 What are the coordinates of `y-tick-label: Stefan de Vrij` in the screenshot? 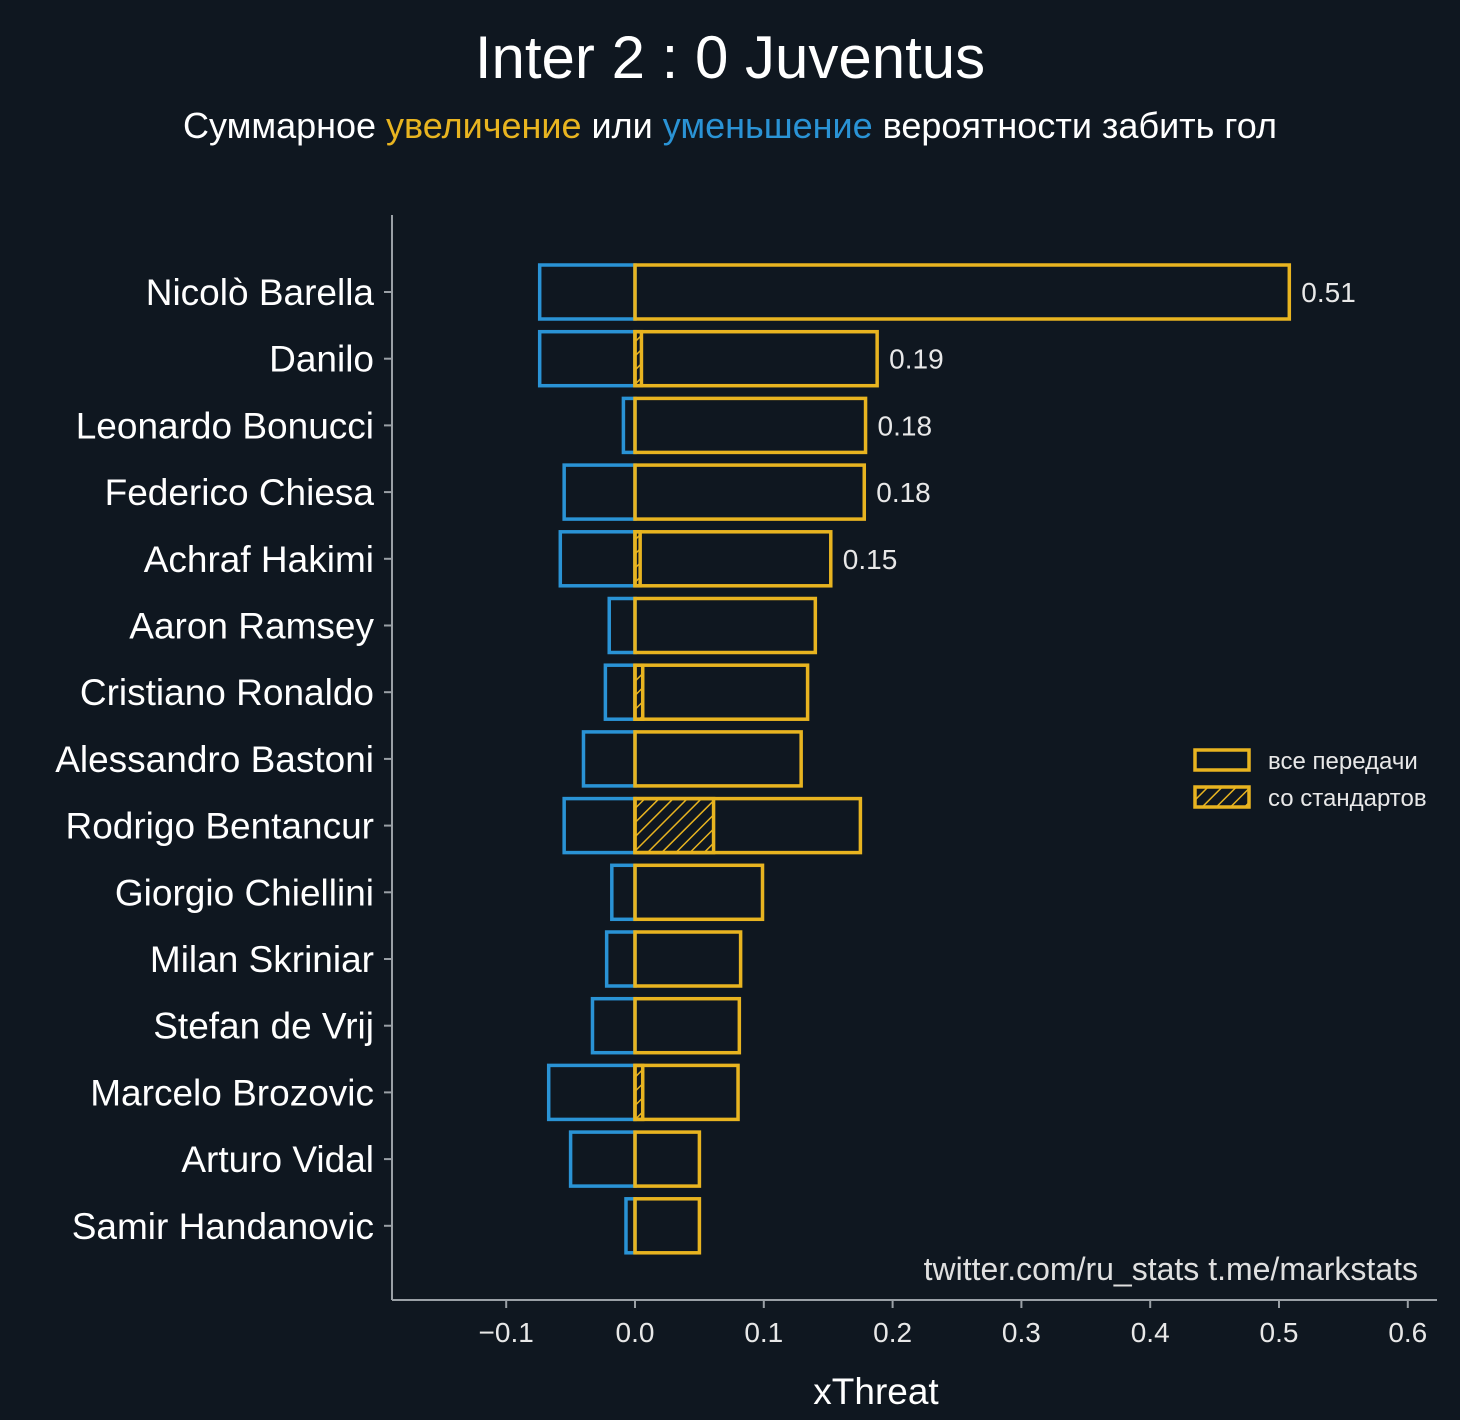 It's located at (263, 1026).